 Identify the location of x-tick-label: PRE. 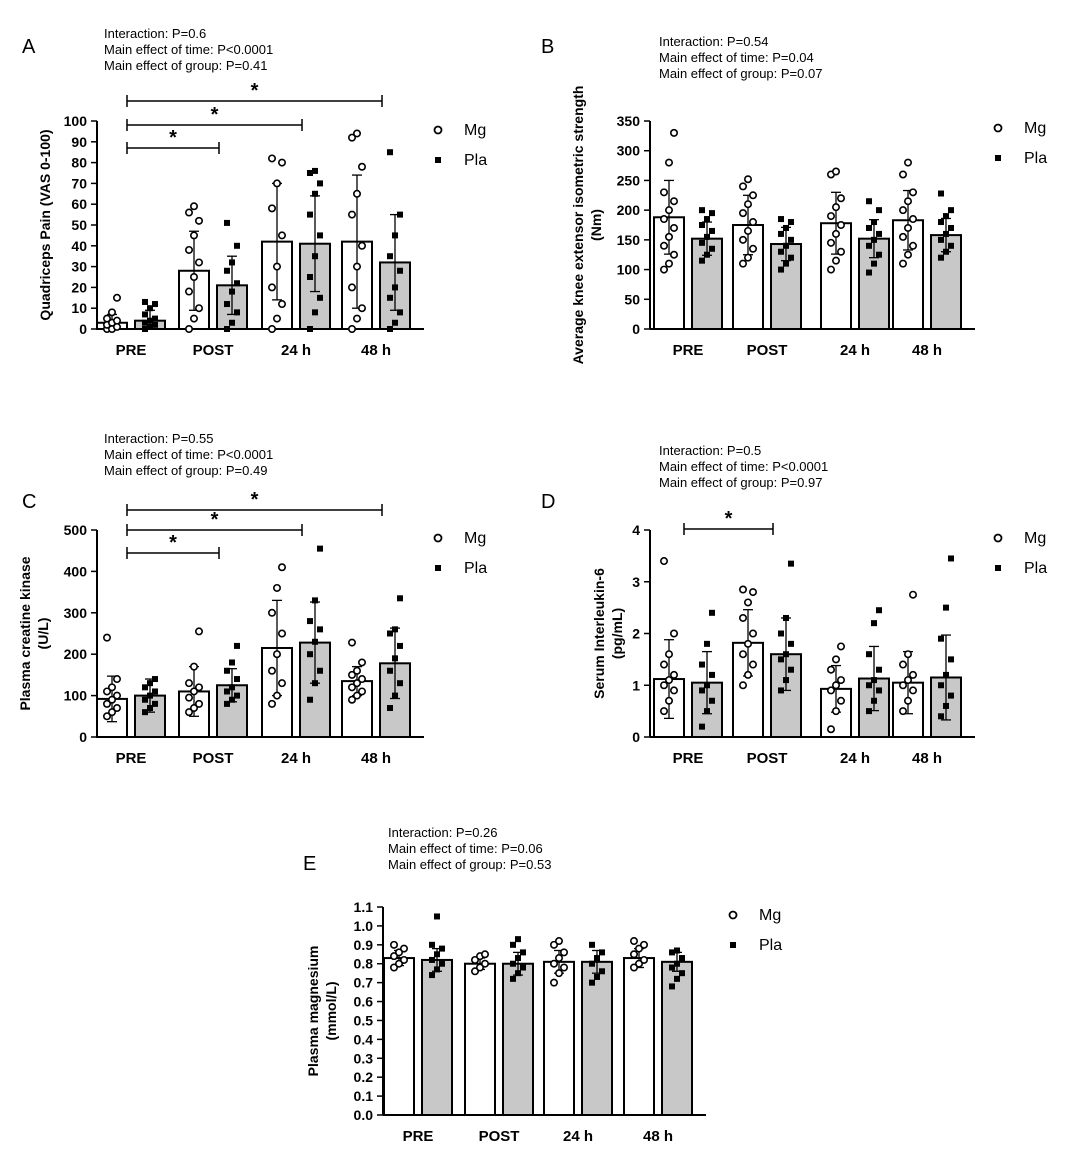
(131, 350).